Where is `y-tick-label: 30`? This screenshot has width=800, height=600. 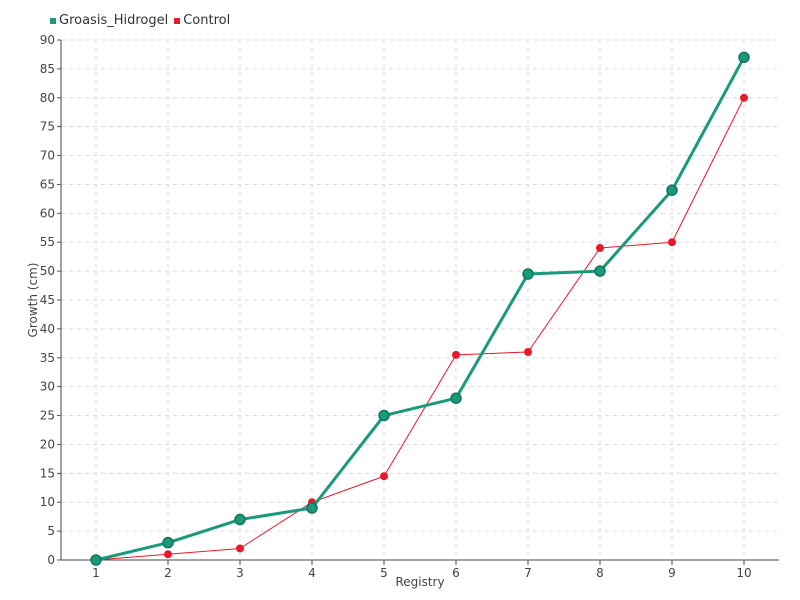 y-tick-label: 30 is located at coordinates (47, 387).